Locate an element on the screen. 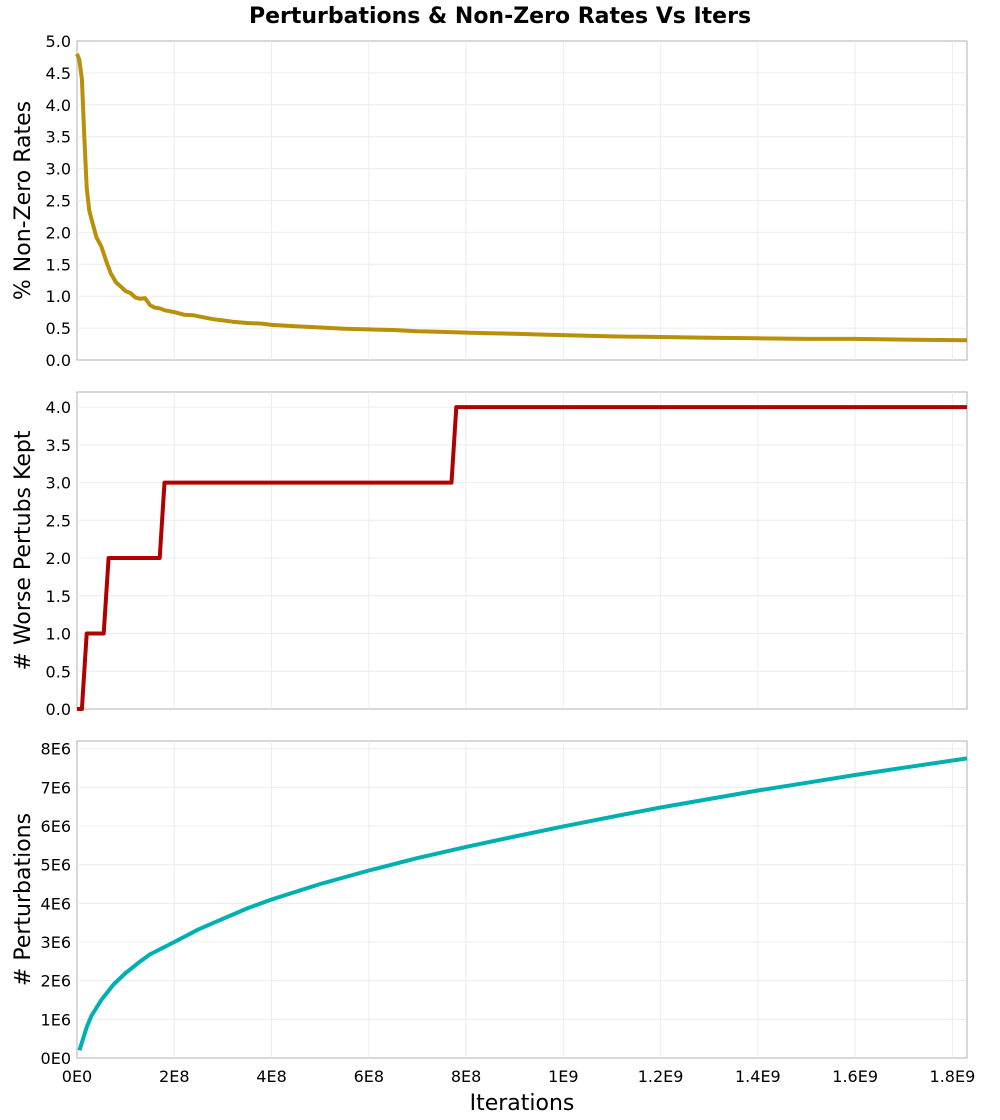  x-tick-label: 0E0 is located at coordinates (77, 1076).